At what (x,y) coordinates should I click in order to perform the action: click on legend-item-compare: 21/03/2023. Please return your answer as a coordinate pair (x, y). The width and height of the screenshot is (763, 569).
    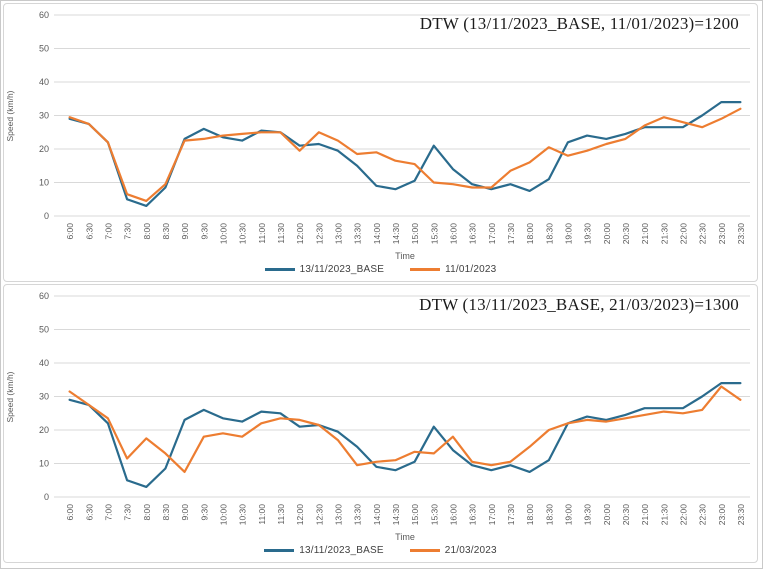
    Looking at the image, I should click on (453, 550).